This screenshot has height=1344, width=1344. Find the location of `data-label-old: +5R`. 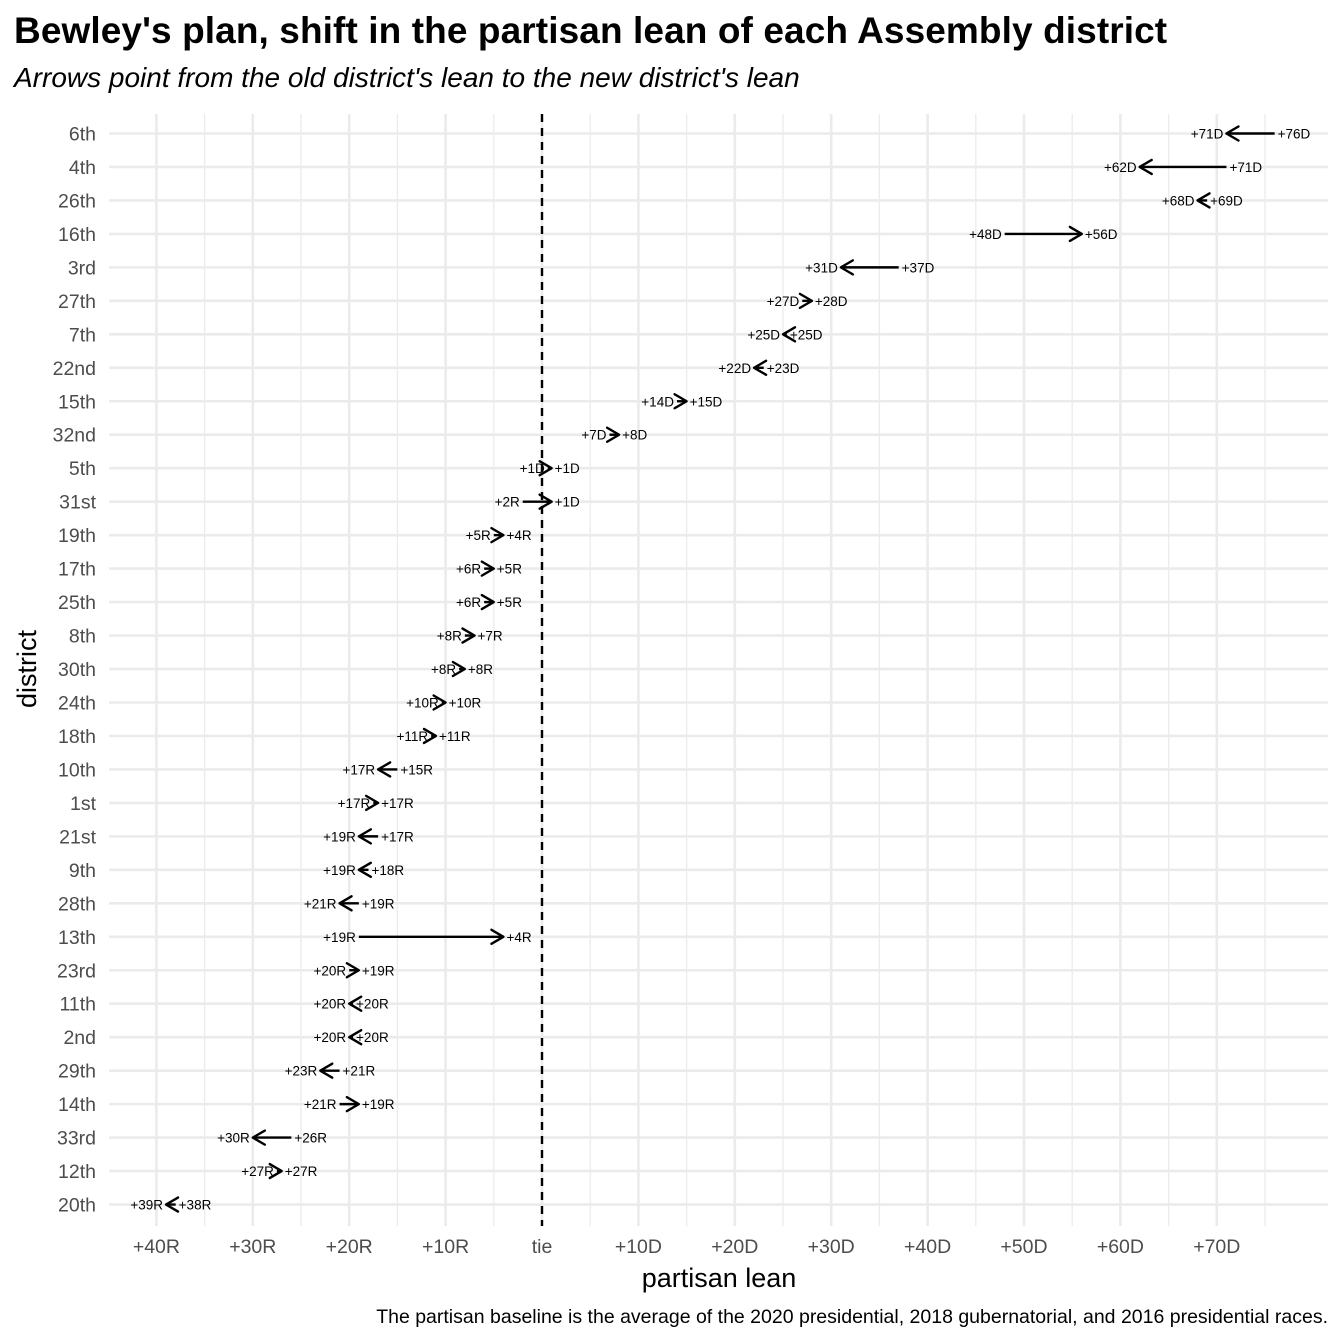

data-label-old: +5R is located at coordinates (478, 535).